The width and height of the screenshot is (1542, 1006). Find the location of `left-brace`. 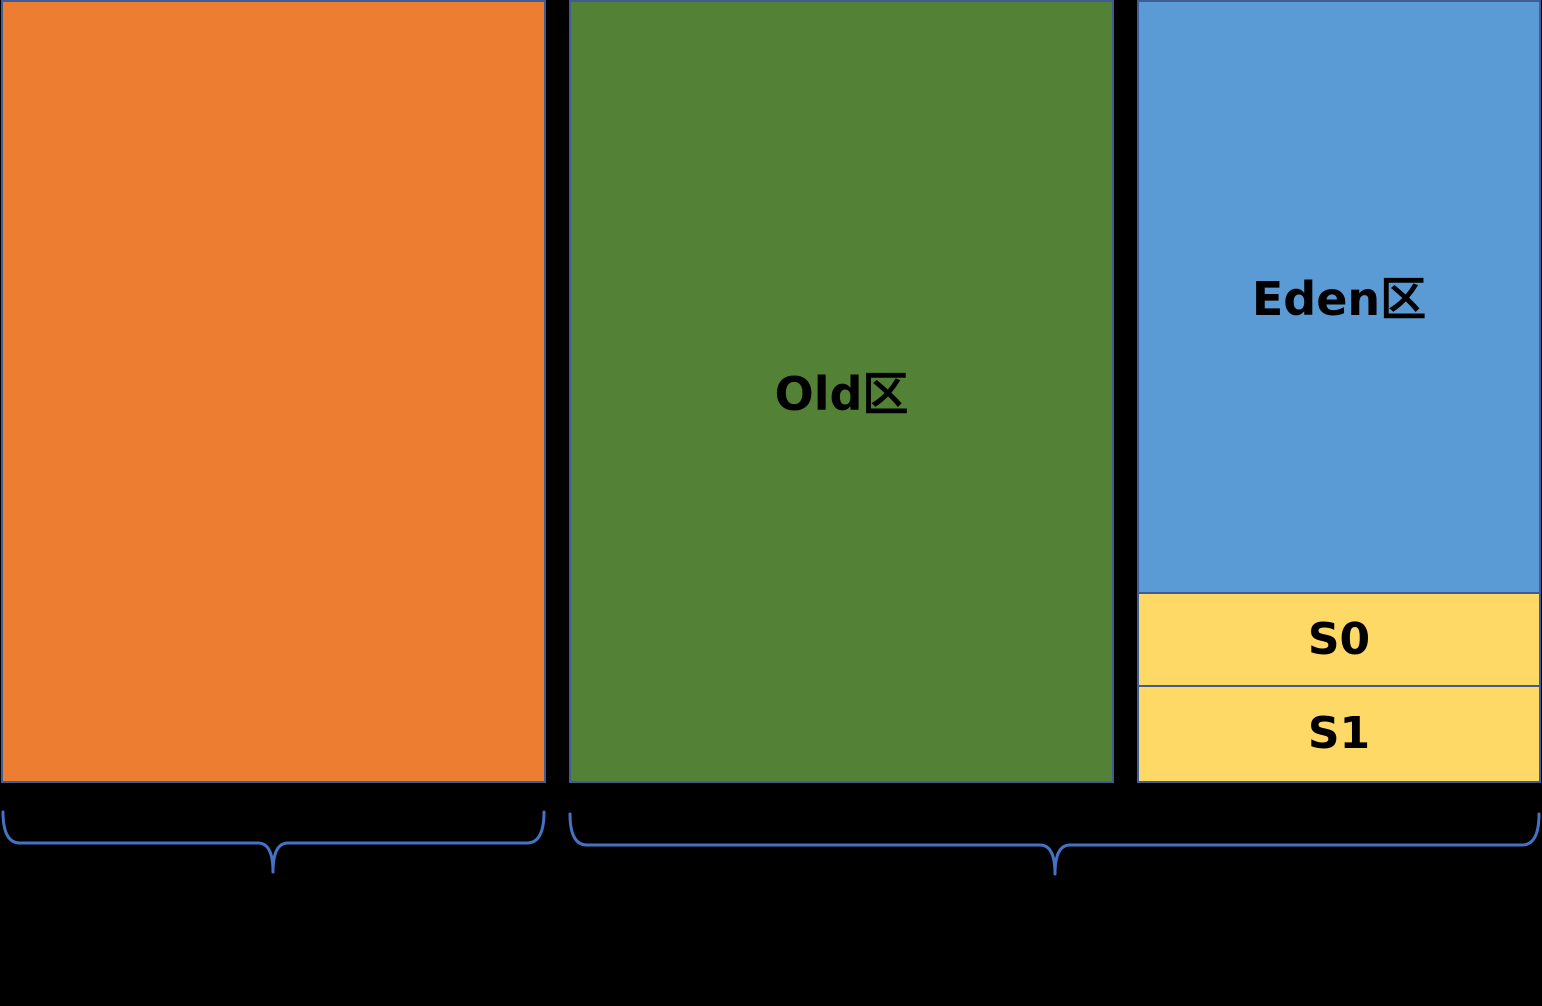

left-brace is located at coordinates (273, 842).